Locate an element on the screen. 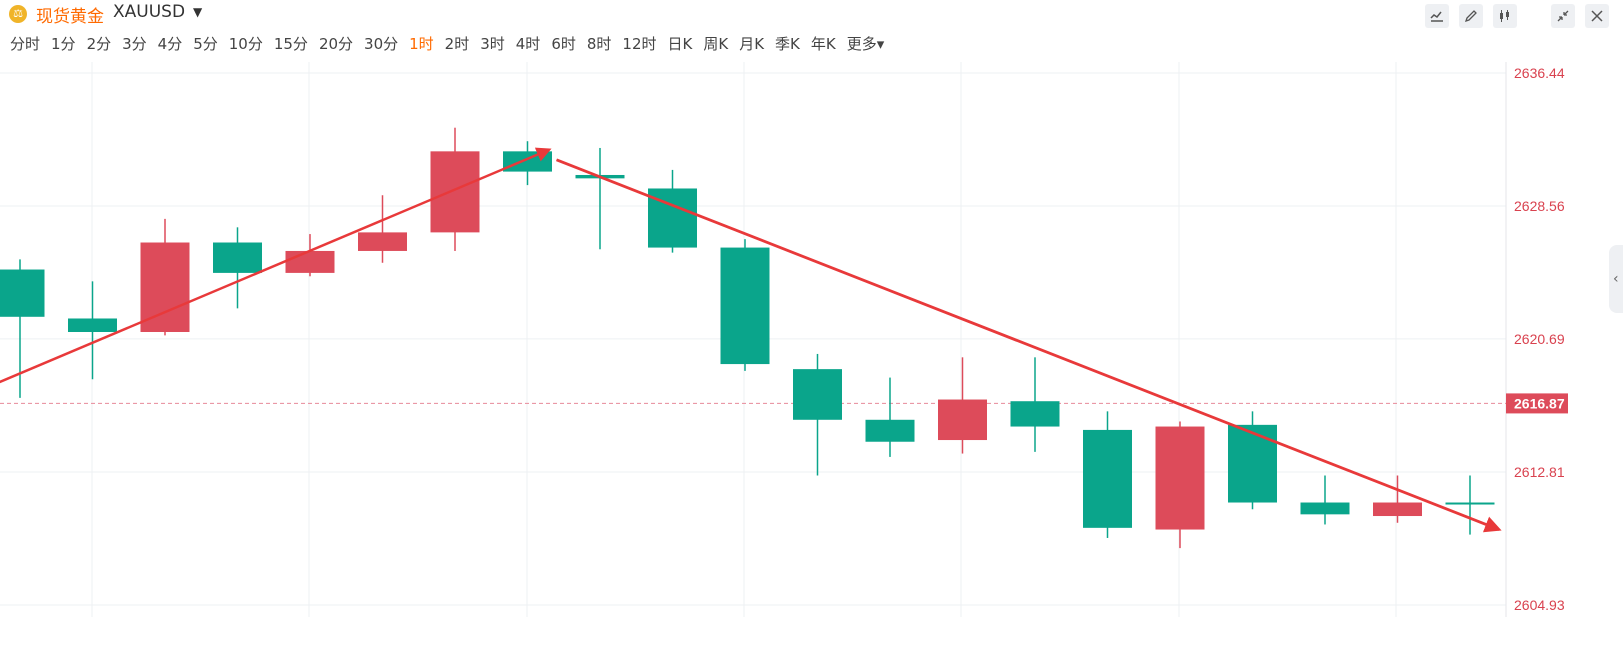 The width and height of the screenshot is (1623, 663). period-tab-0: 分时 is located at coordinates (25, 44).